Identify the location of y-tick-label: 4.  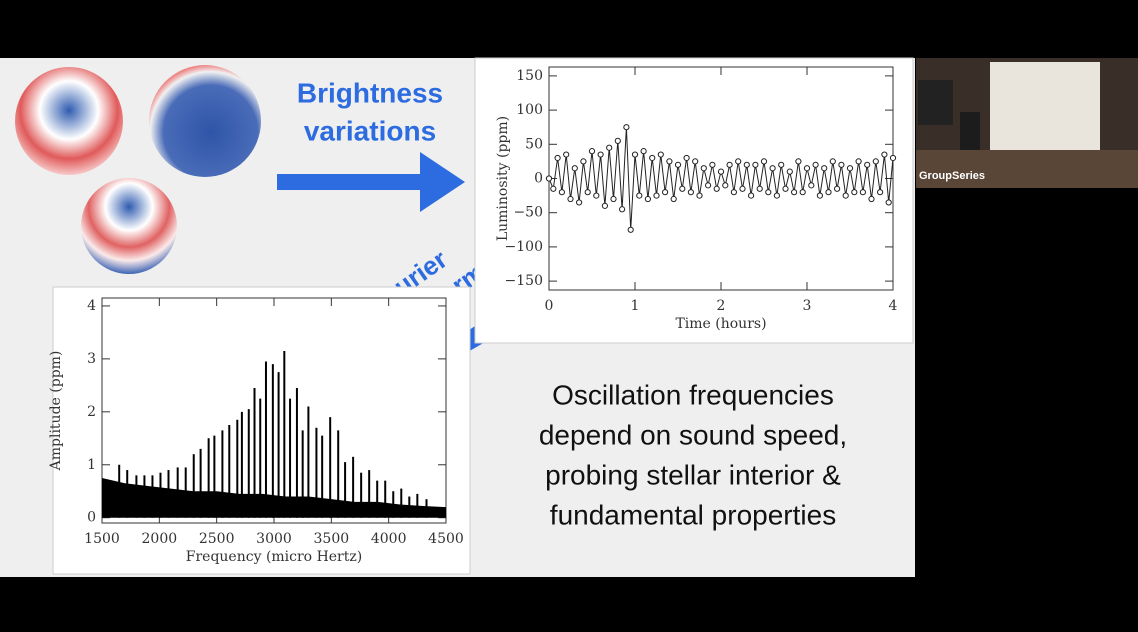
(91, 306).